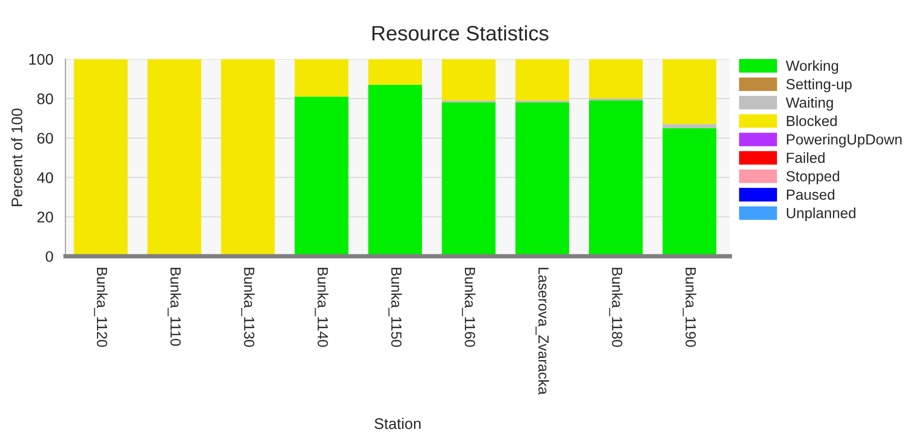 Image resolution: width=909 pixels, height=438 pixels. What do you see at coordinates (809, 104) in the screenshot?
I see `legend-label: Waiting` at bounding box center [809, 104].